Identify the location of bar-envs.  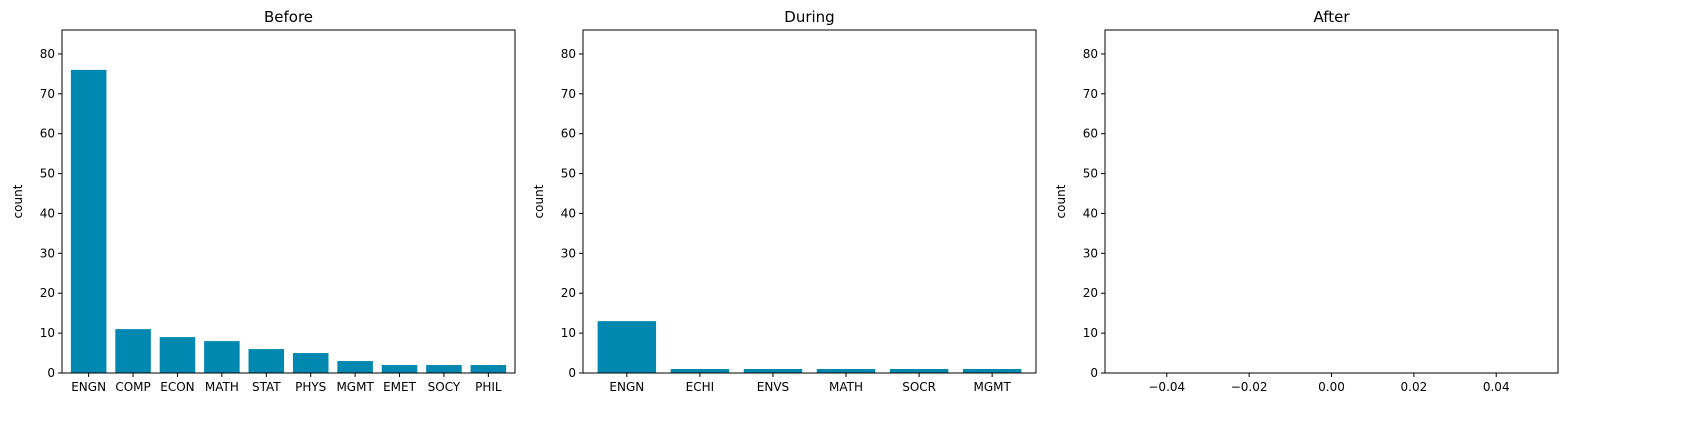
(773, 371).